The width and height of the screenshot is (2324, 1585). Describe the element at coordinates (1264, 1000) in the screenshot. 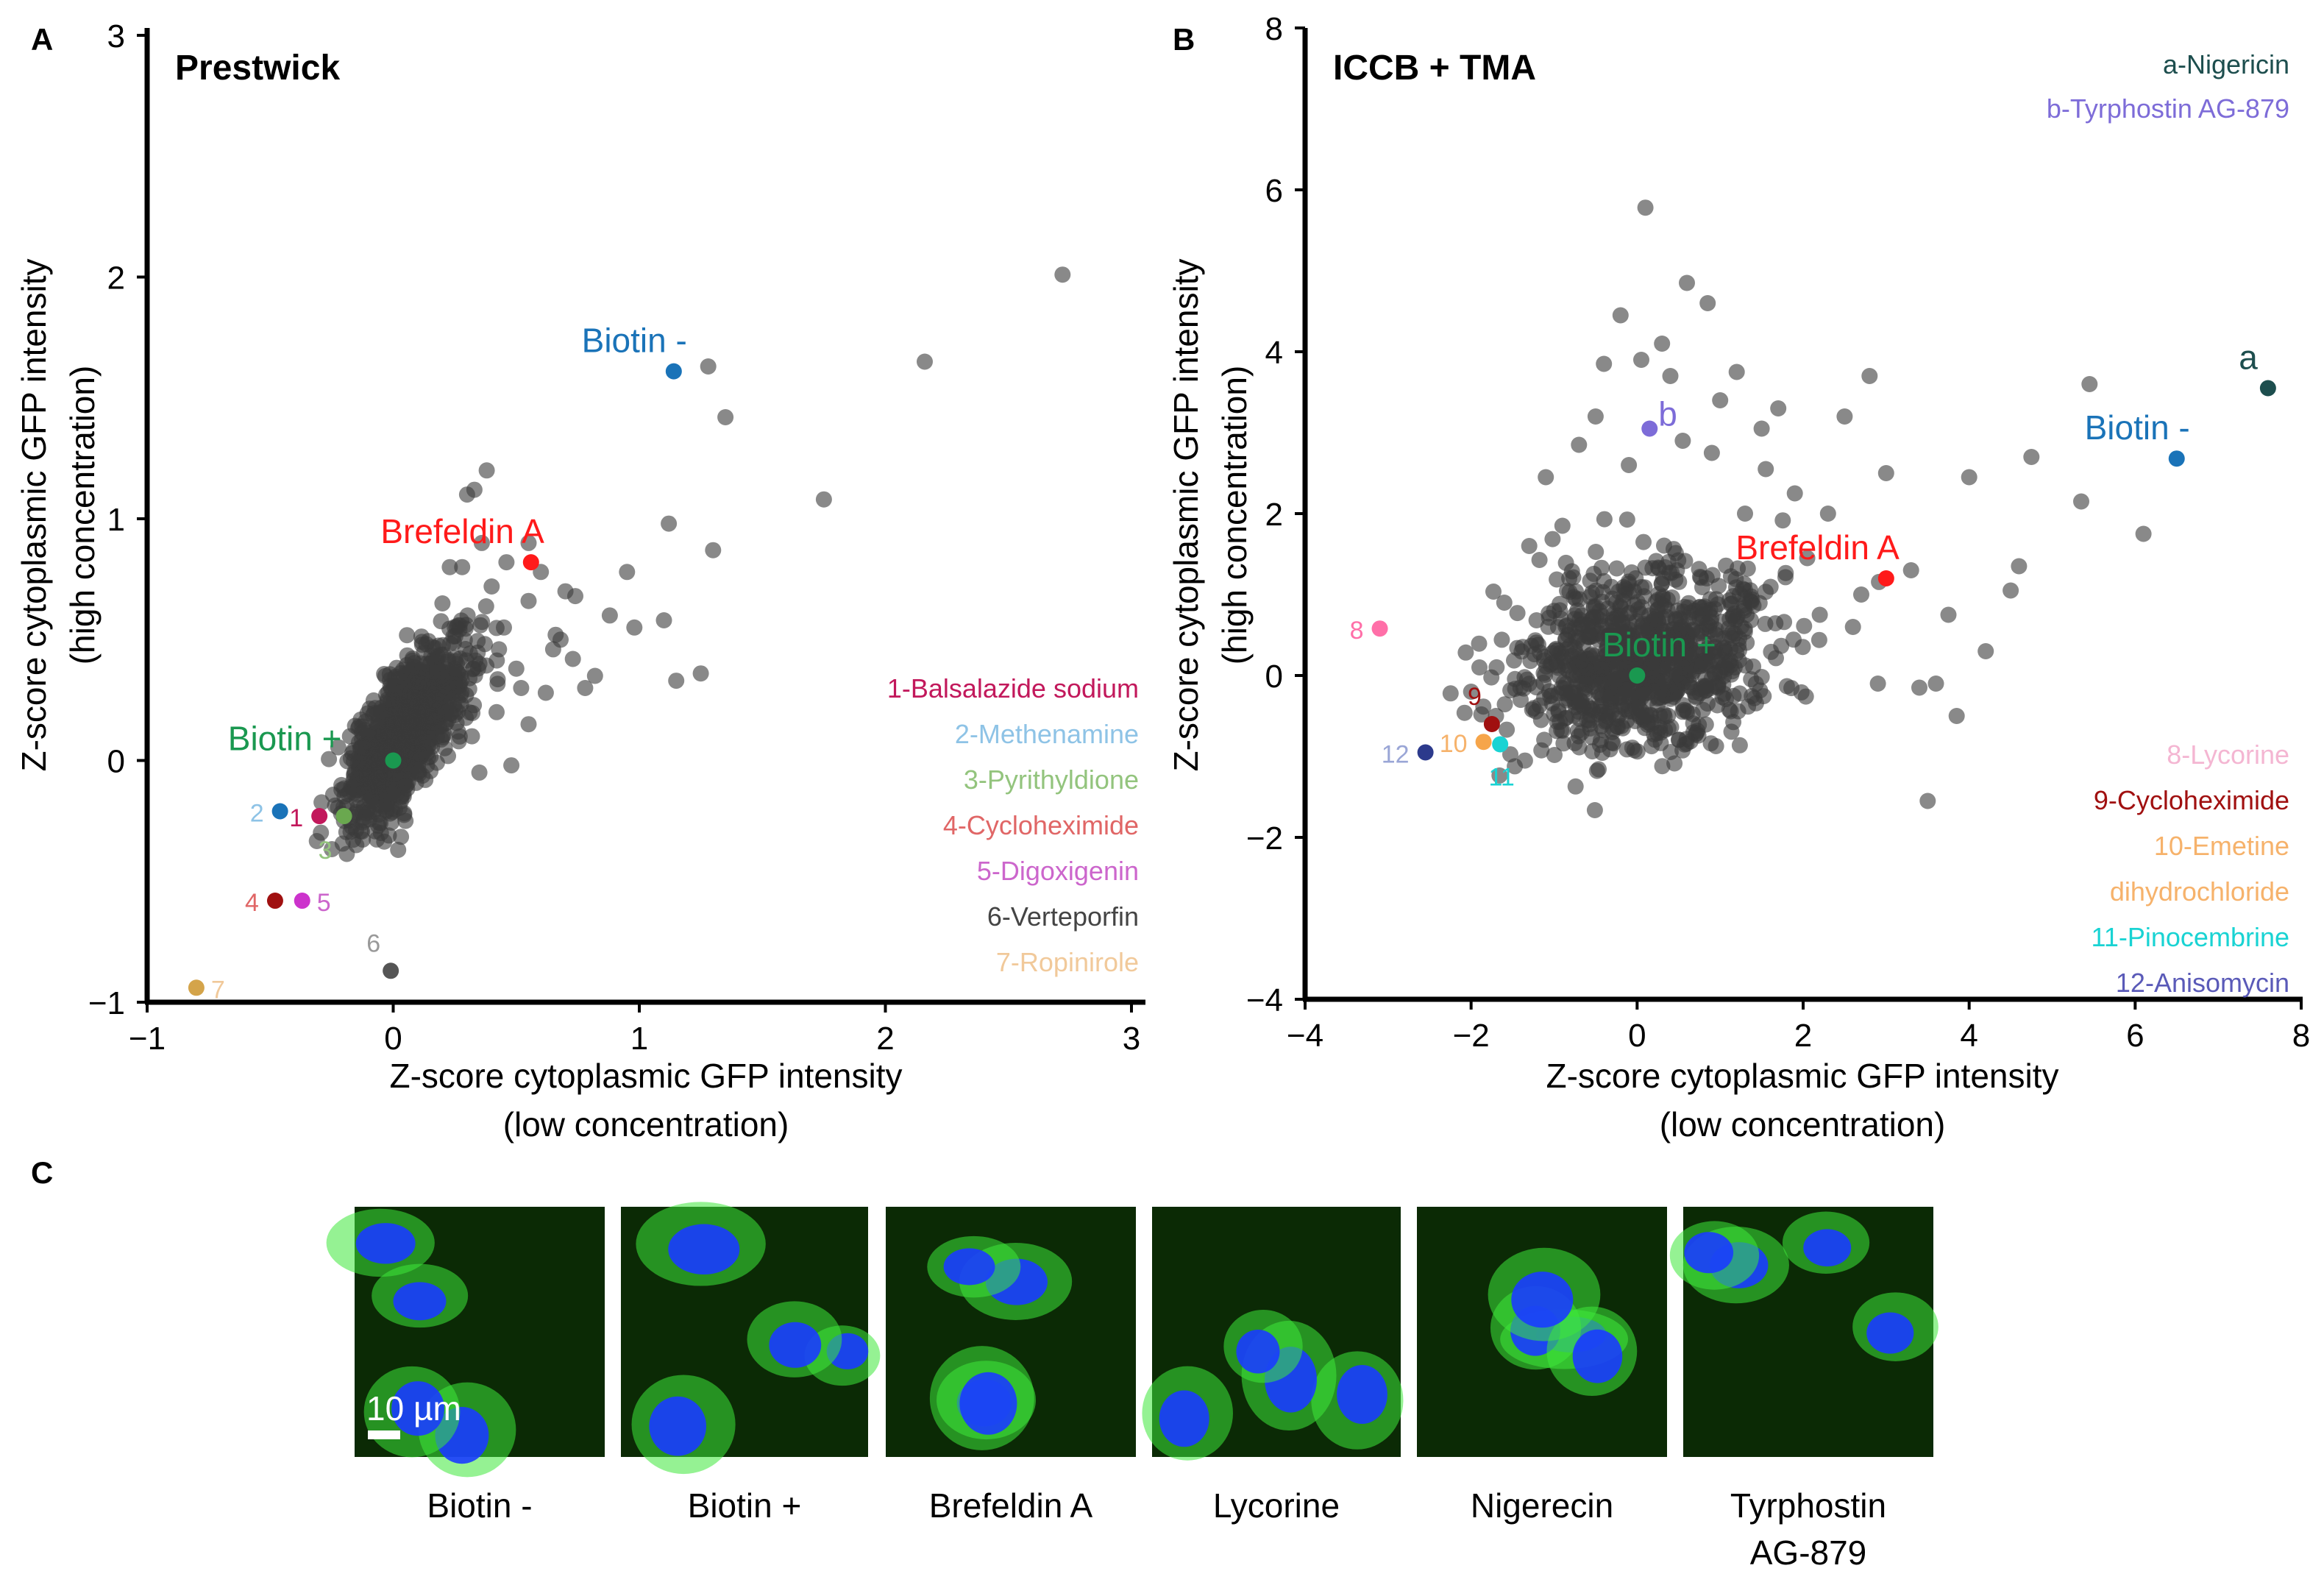

I see `y-tick-label: −4` at that location.